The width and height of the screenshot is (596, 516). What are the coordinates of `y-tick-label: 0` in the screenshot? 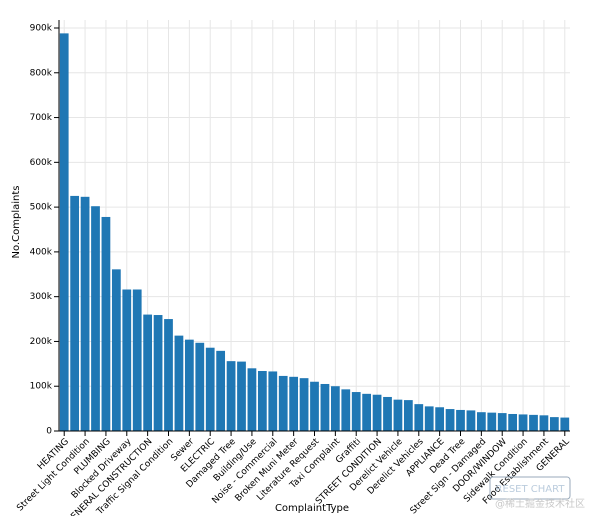 It's located at (49, 432).